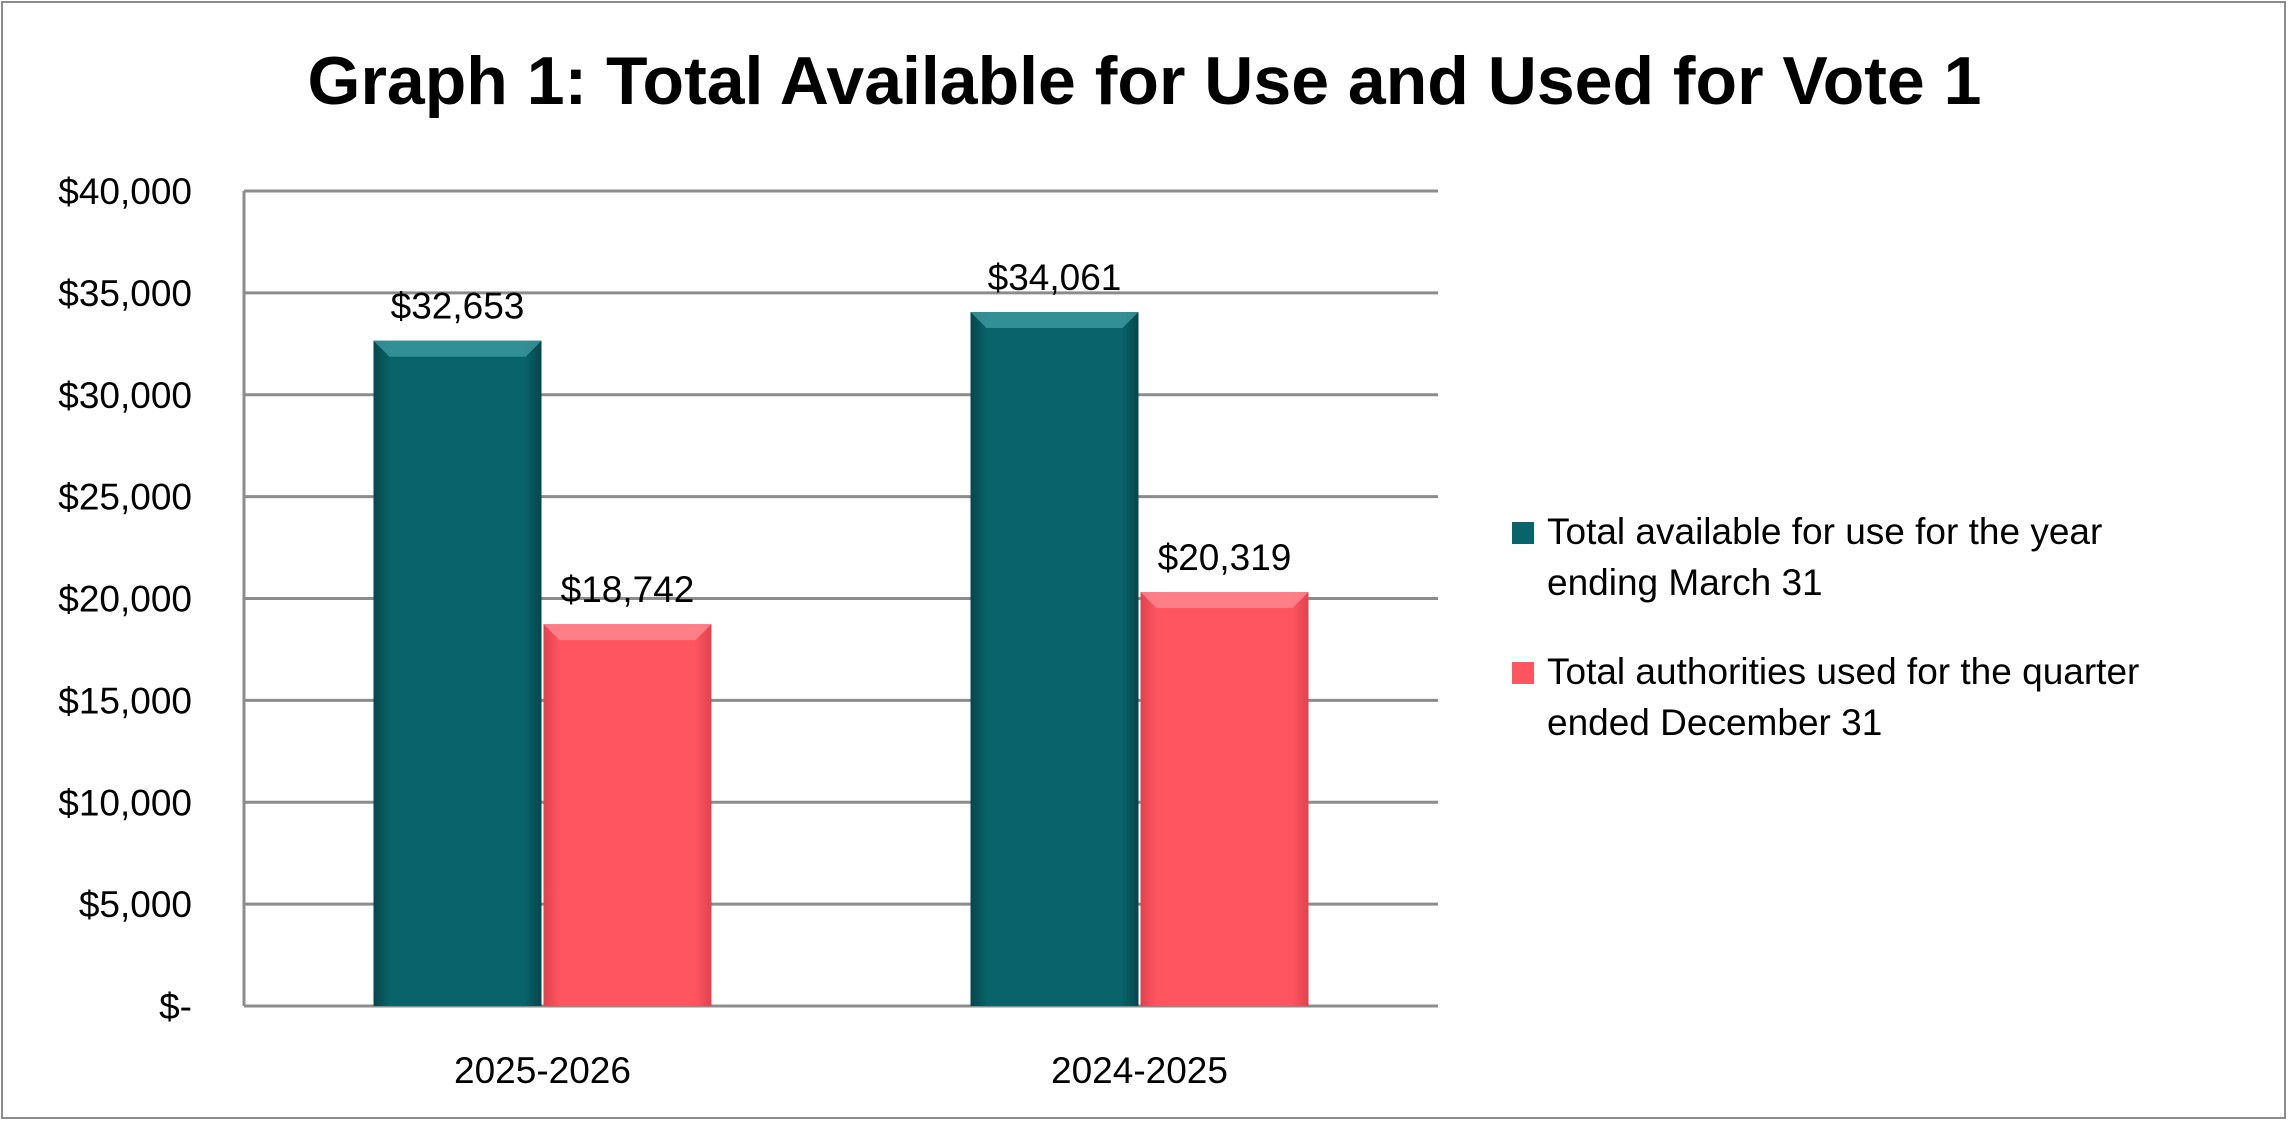 The image size is (2289, 1122). Describe the element at coordinates (1685, 582) in the screenshot. I see `legend-text: ending March 31` at that location.